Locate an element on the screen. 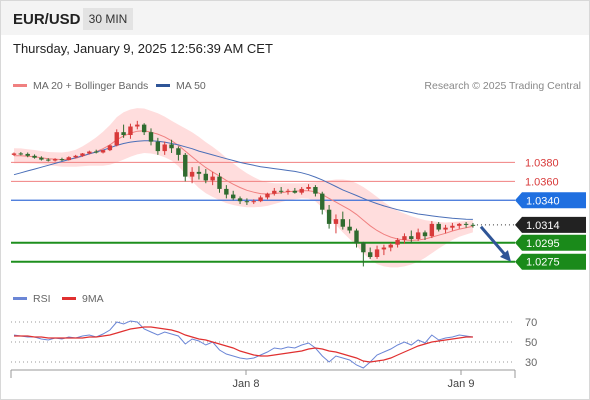  rsi-tick-0: 70 is located at coordinates (531, 323).